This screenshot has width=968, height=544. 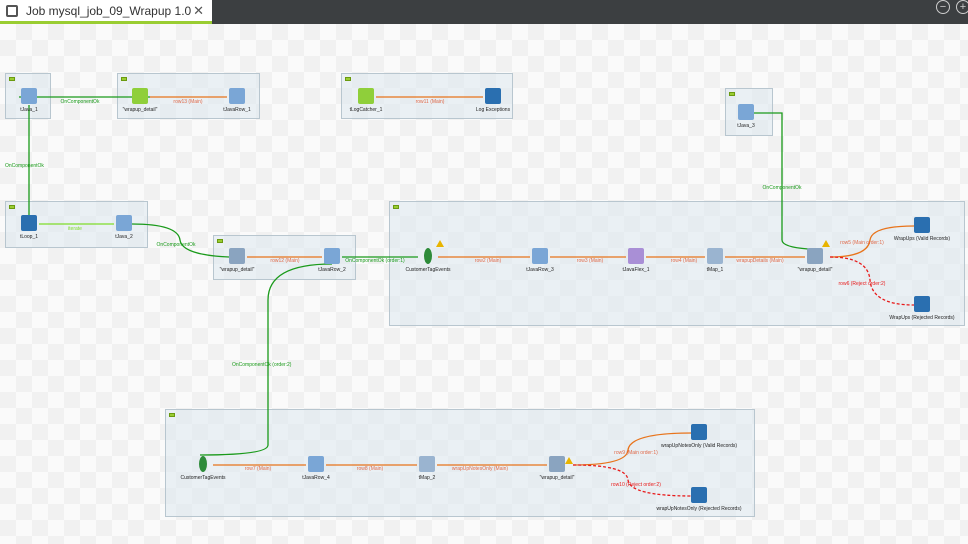 What do you see at coordinates (370, 469) in the screenshot?
I see `connection-label: row8 (Main)` at bounding box center [370, 469].